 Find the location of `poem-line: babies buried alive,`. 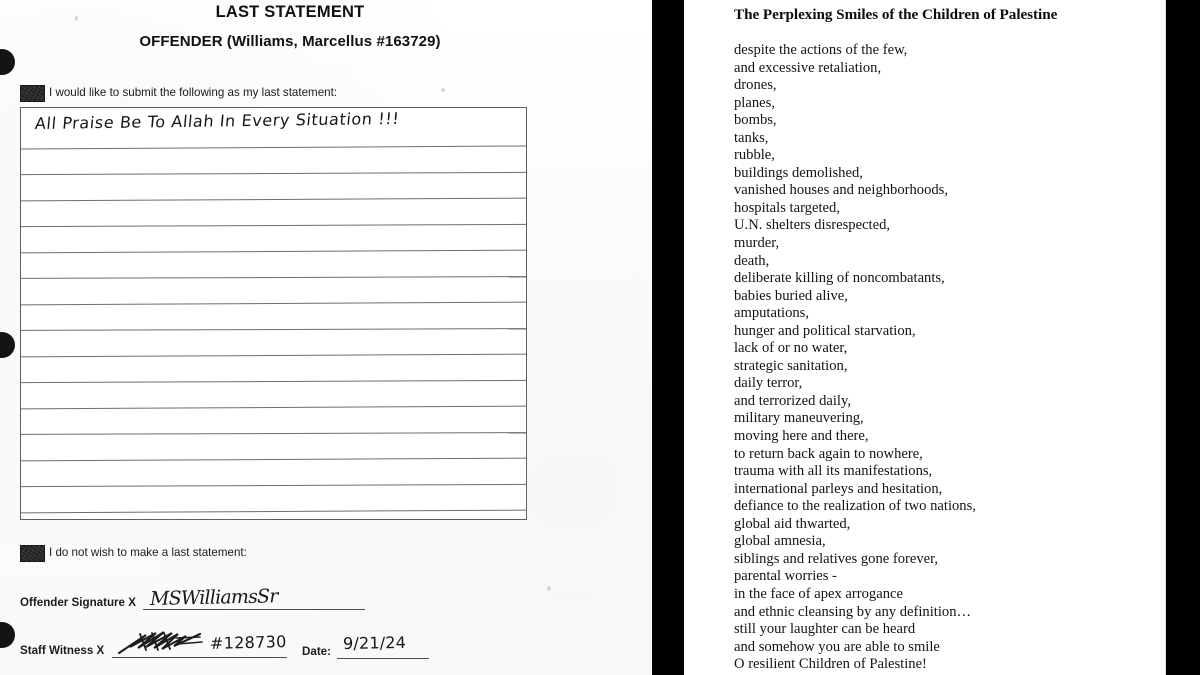

poem-line: babies buried alive, is located at coordinates (791, 295).